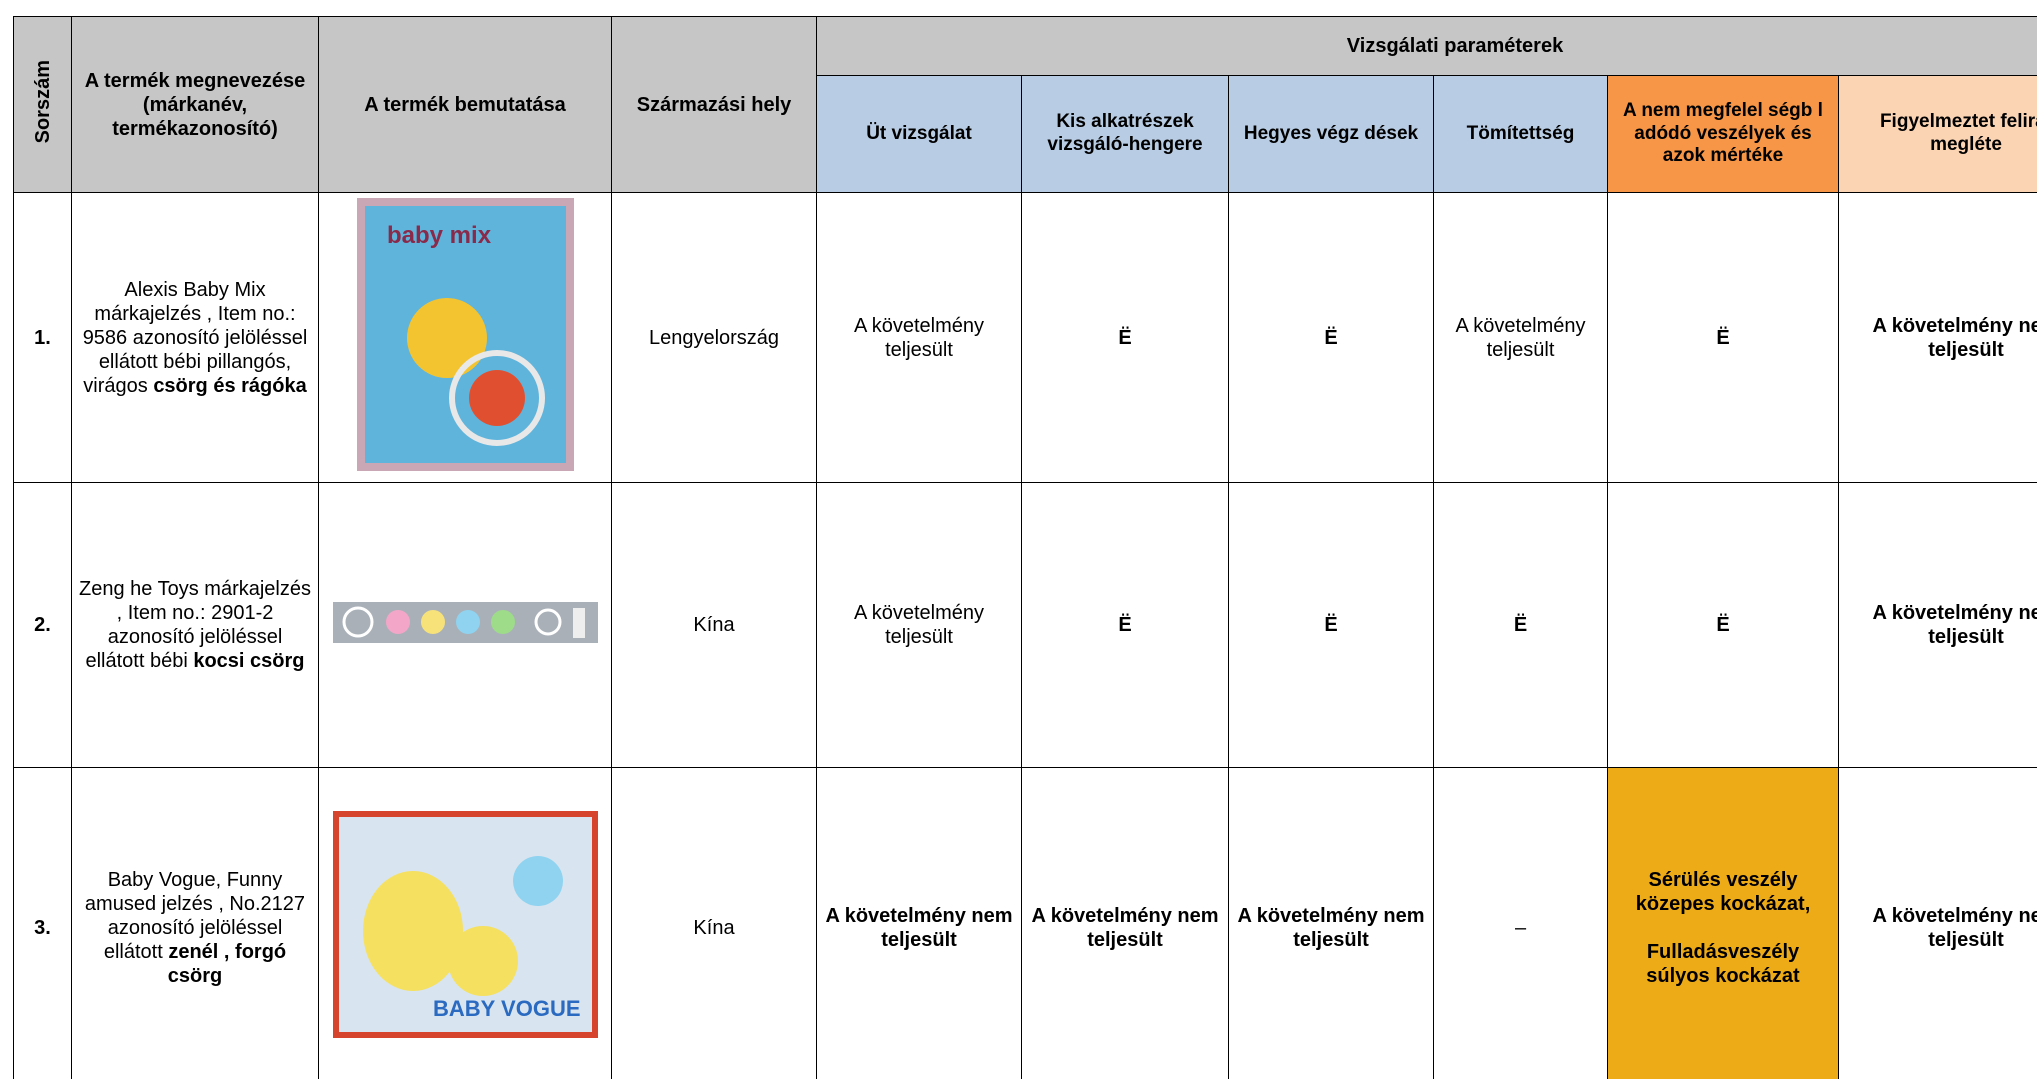 The height and width of the screenshot is (1079, 2037). I want to click on product-image: BABY VOGUE, so click(465, 924).